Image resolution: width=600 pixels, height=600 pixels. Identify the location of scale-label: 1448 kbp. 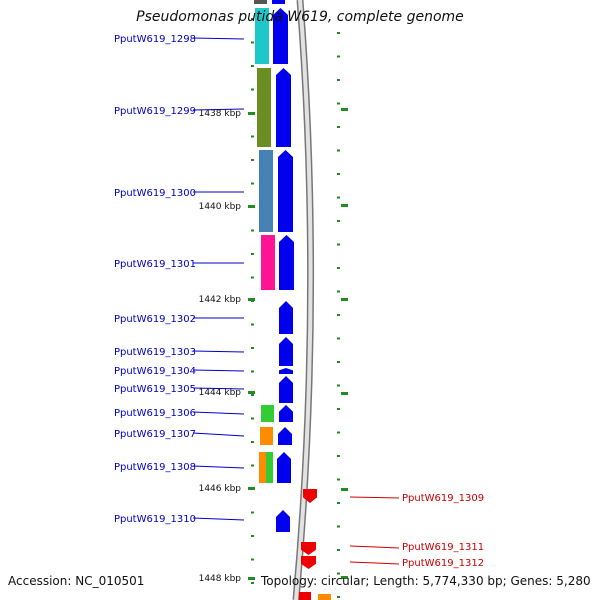
(220, 579).